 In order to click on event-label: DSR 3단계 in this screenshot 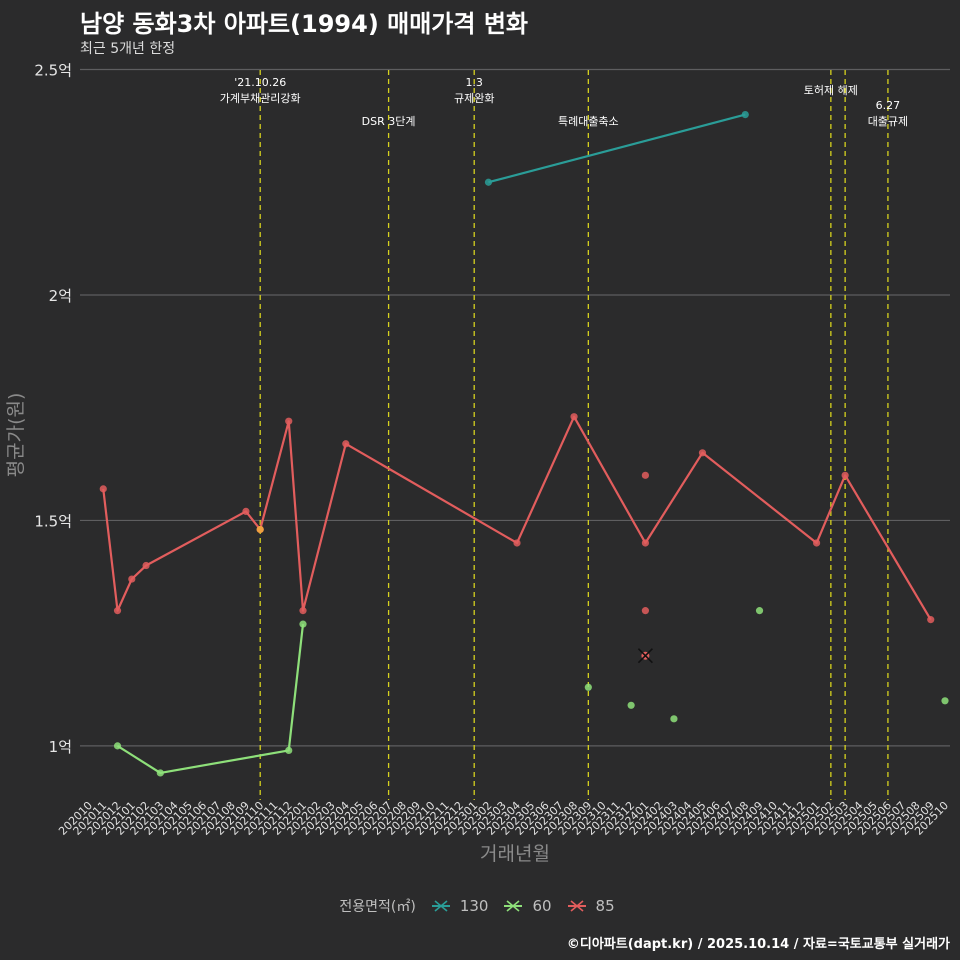, I will do `click(389, 121)`.